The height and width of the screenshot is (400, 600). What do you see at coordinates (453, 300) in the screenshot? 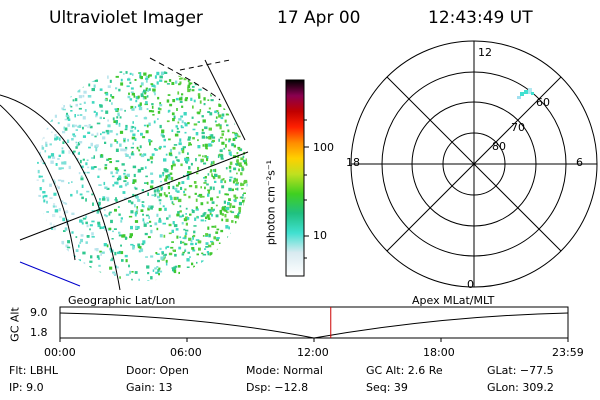
I see `timeline-right-title: Apex MLat/MLT` at bounding box center [453, 300].